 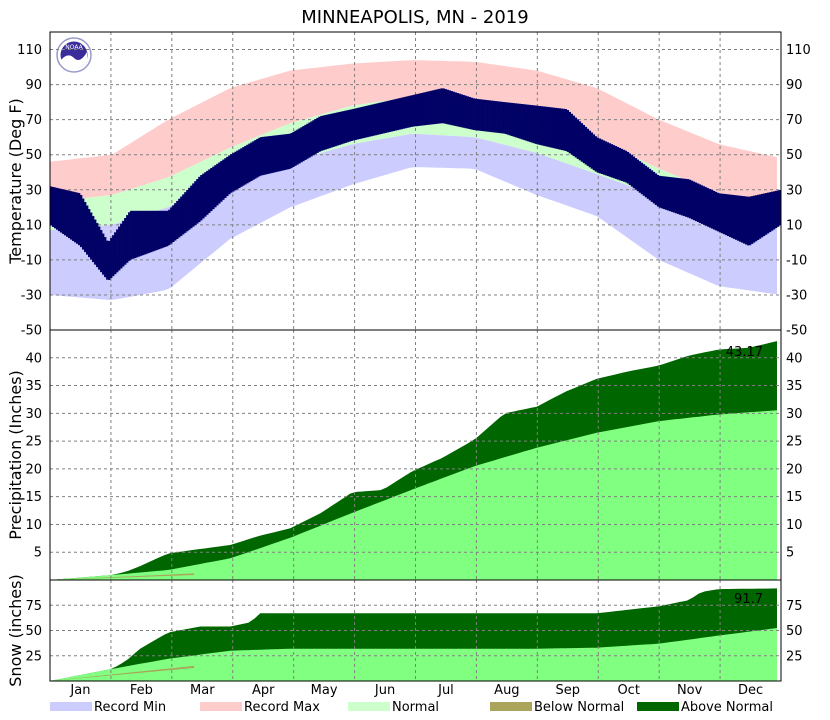 I want to click on month-label: Dec, so click(x=750, y=690).